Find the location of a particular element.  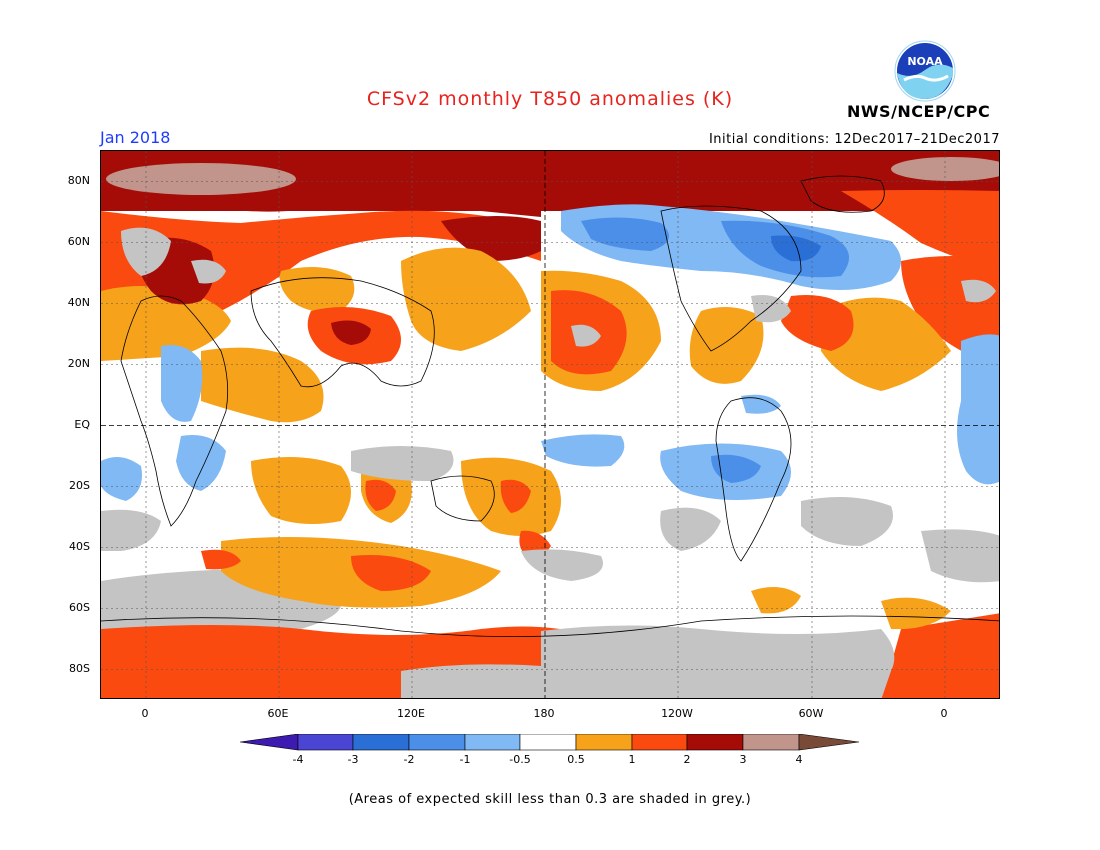

colorbar-label: 1 is located at coordinates (632, 759).